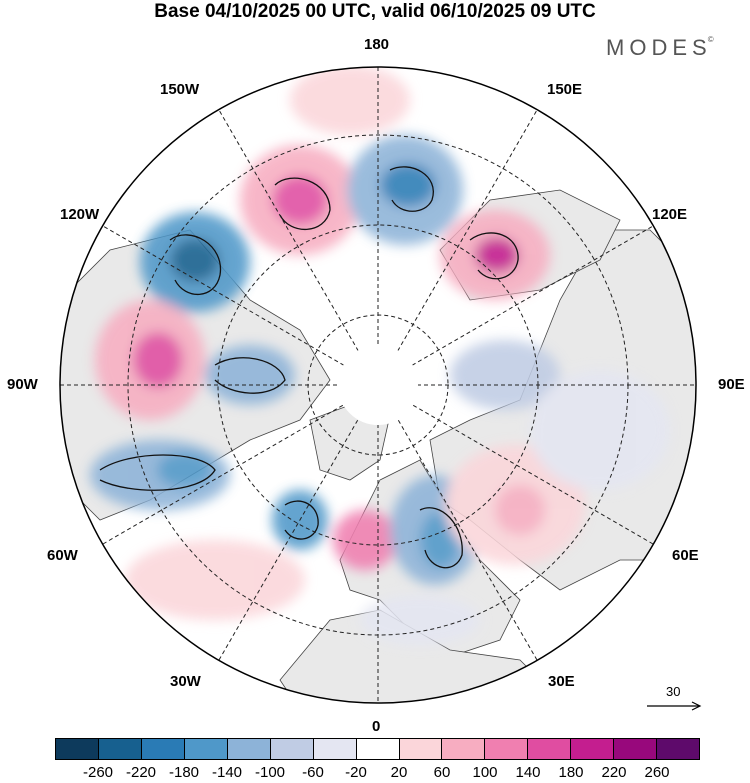  What do you see at coordinates (80, 214) in the screenshot?
I see `lon-label-120w: 120W` at bounding box center [80, 214].